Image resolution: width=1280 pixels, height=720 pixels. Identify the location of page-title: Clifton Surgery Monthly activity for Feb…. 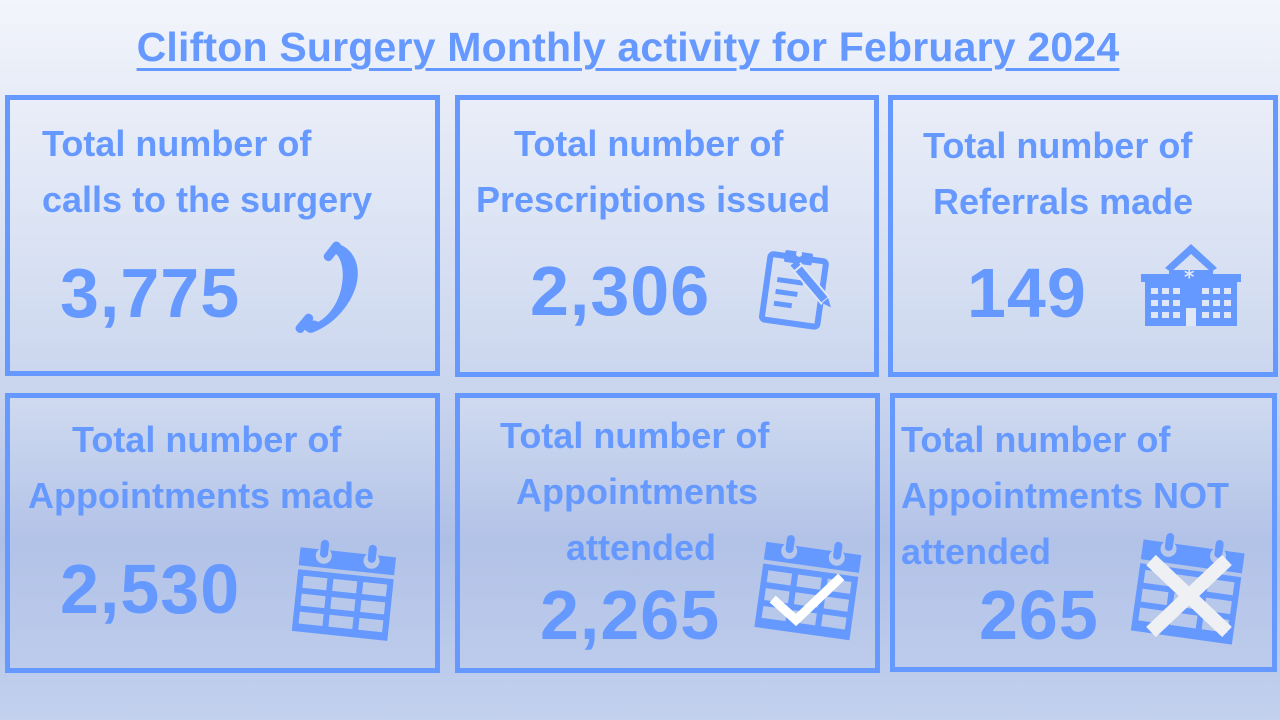
(628, 47).